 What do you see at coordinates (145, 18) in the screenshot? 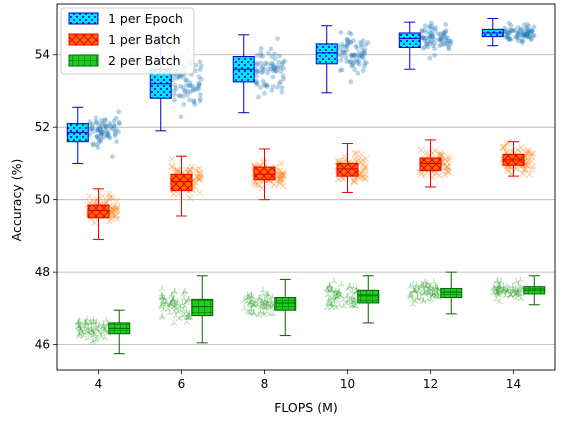
I see `legend-label: 1 per Epoch` at bounding box center [145, 18].